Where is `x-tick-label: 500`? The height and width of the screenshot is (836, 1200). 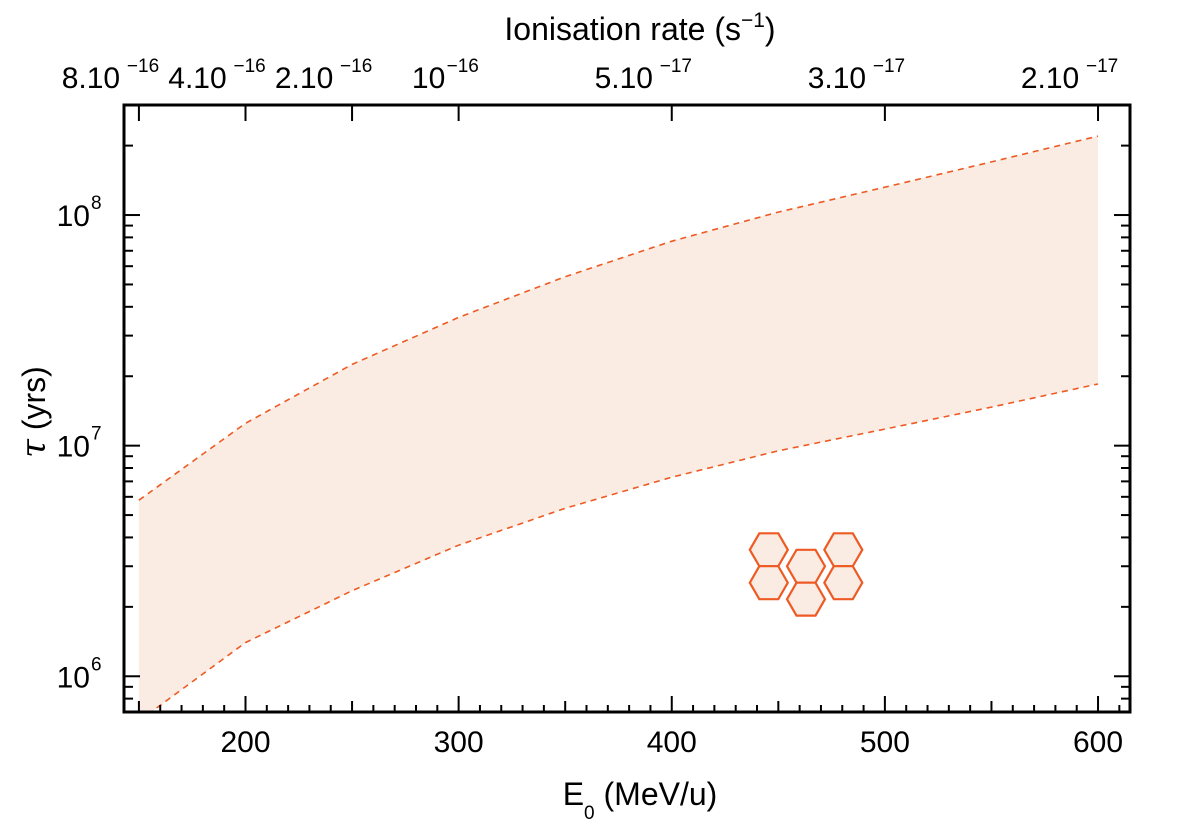 x-tick-label: 500 is located at coordinates (885, 742).